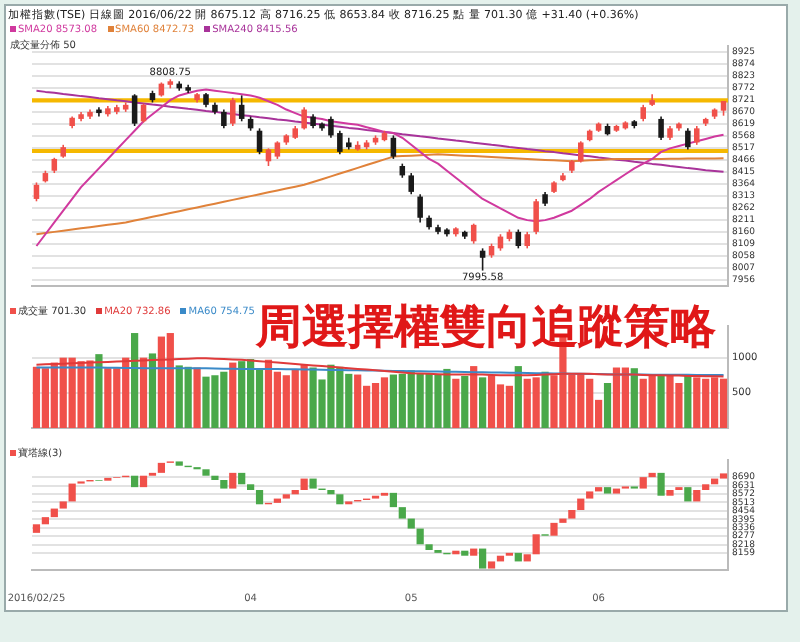 Image resolution: width=800 pixels, height=642 pixels. Describe the element at coordinates (486, 328) in the screenshot. I see `annotation: 周選擇權雙向追蹤策略` at that location.